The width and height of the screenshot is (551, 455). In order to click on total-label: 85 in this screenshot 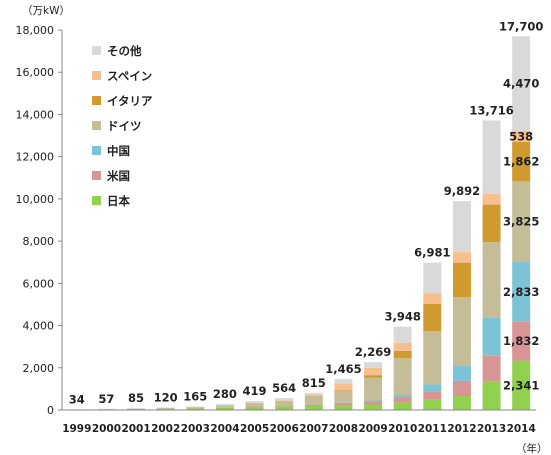, I will do `click(136, 398)`.